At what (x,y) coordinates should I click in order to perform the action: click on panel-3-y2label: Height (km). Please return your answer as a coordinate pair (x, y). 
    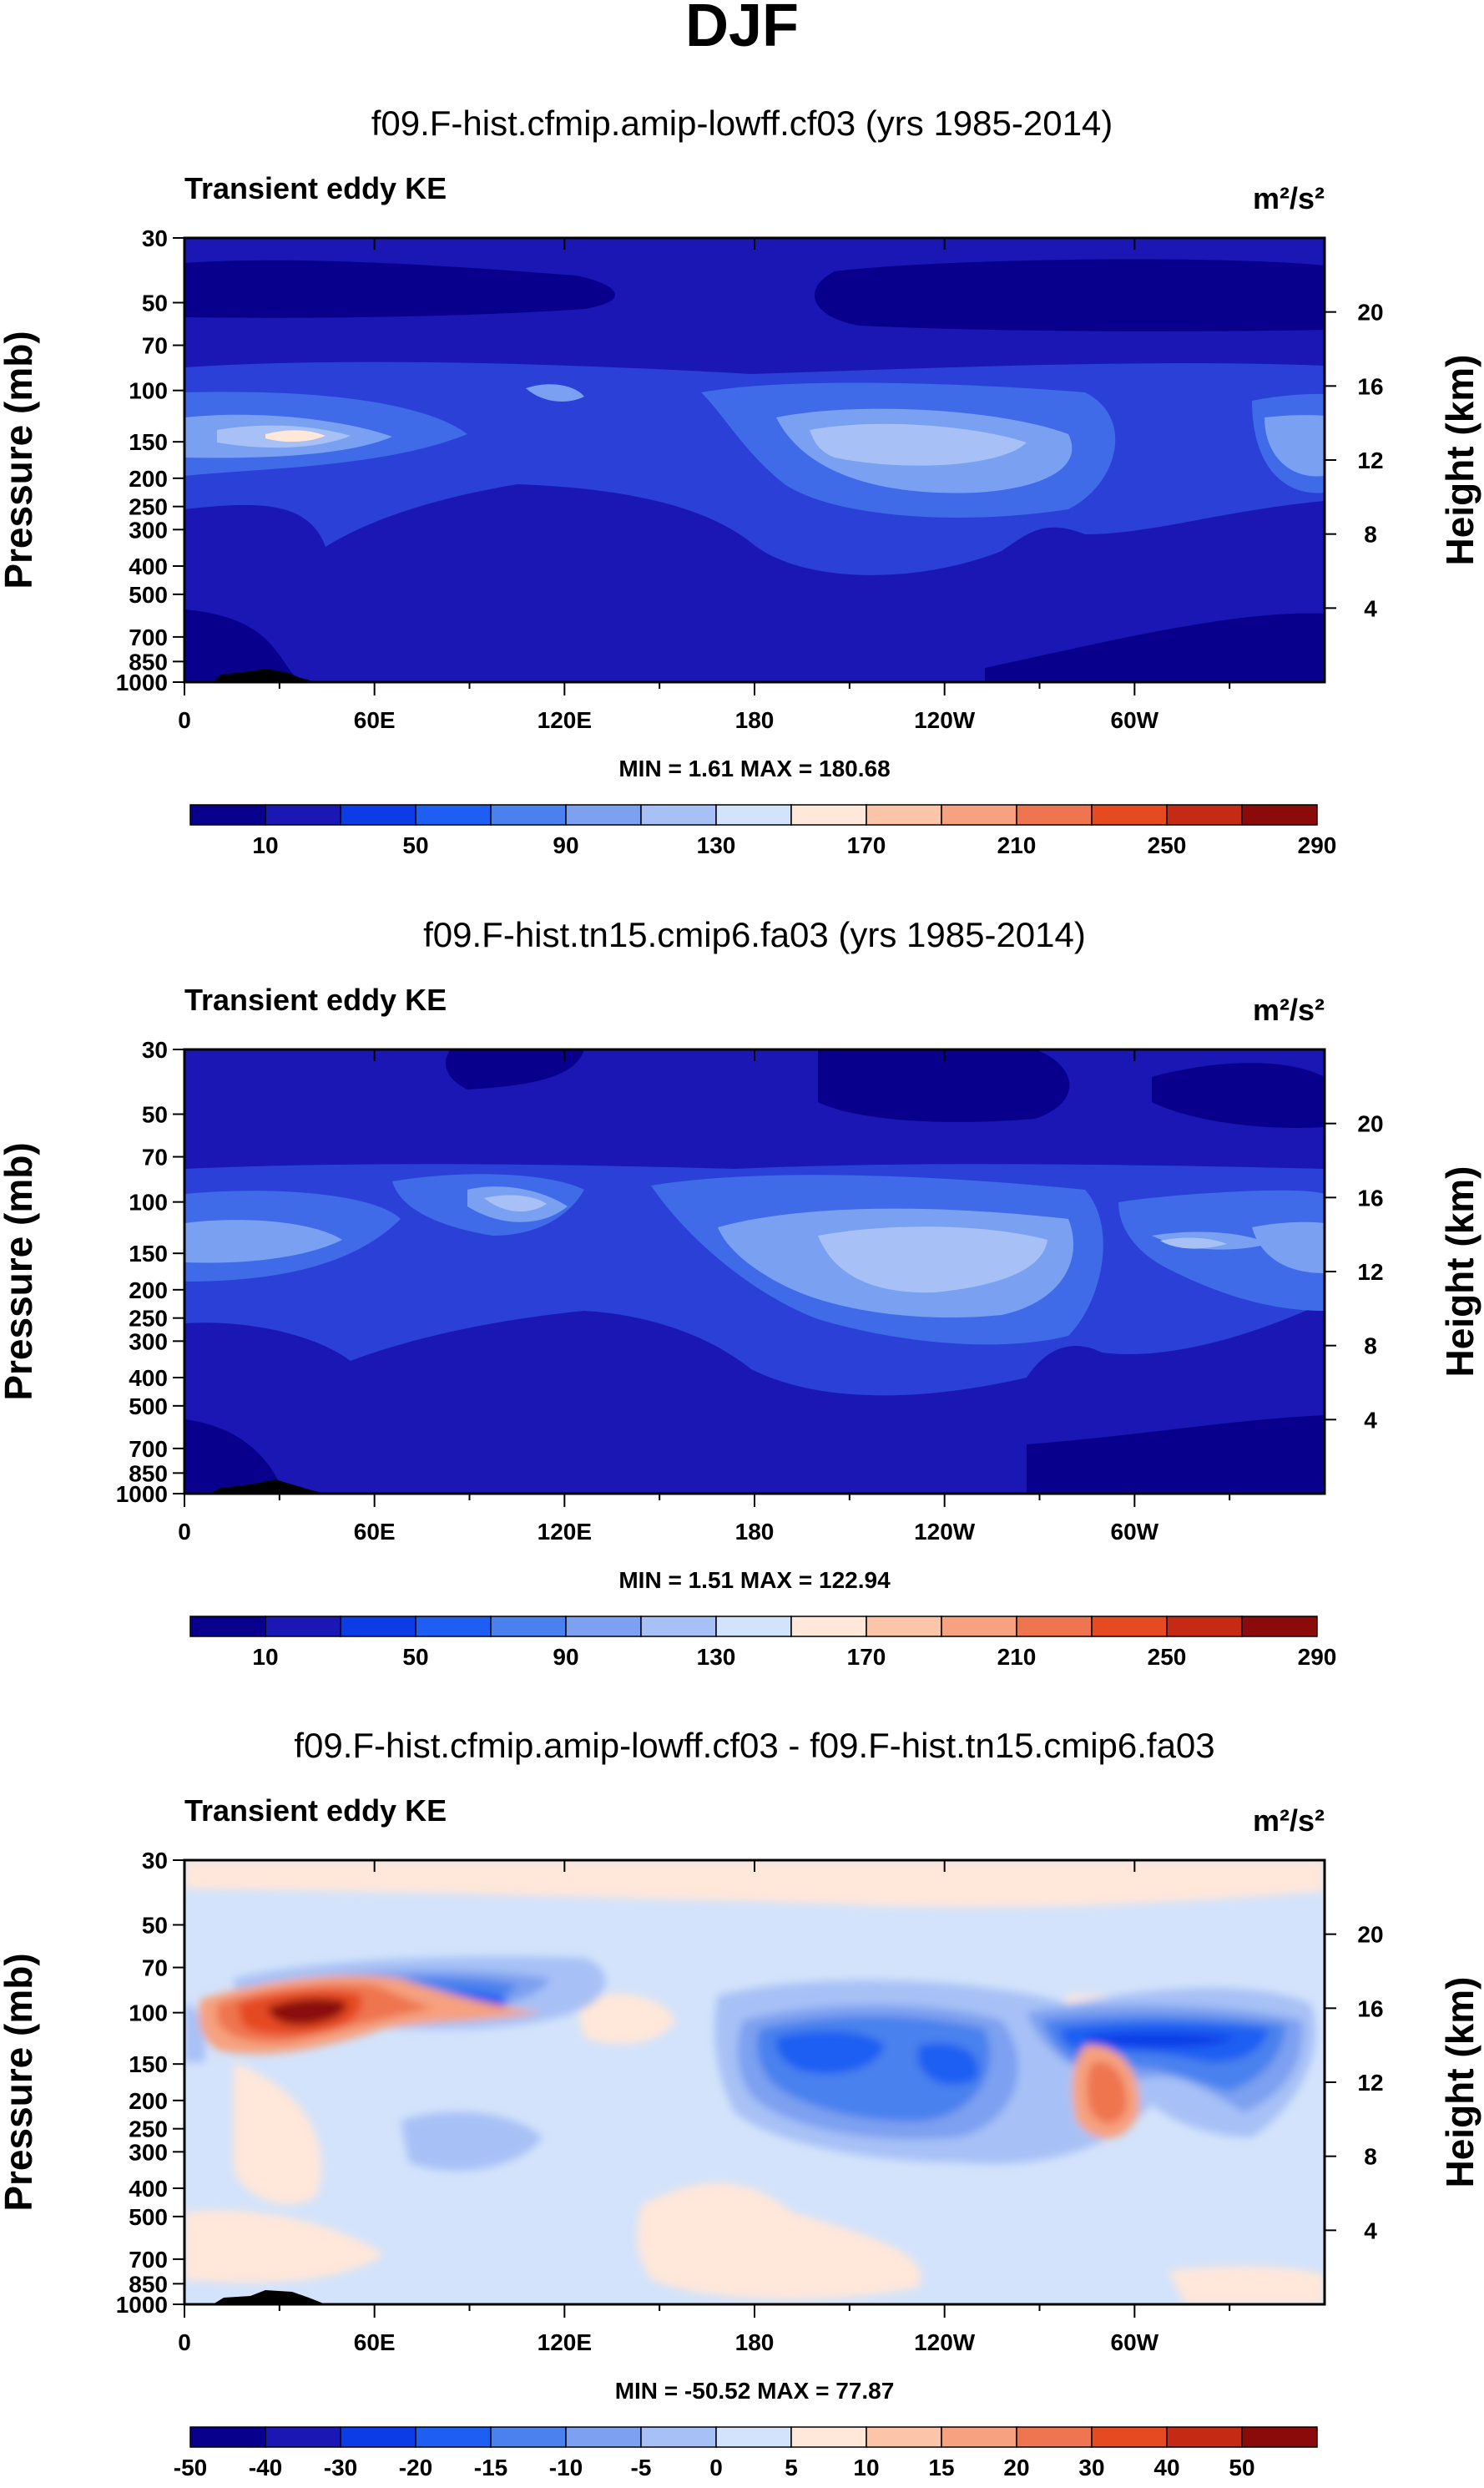
    Looking at the image, I should click on (1459, 2082).